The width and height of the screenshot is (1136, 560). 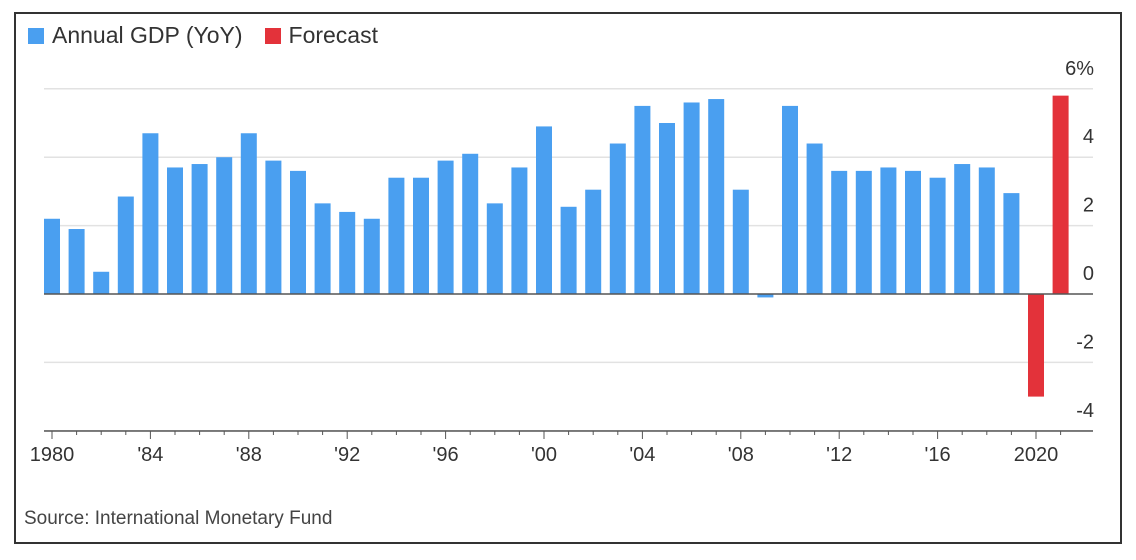 What do you see at coordinates (446, 455) in the screenshot?
I see `x-tick-label: '96` at bounding box center [446, 455].